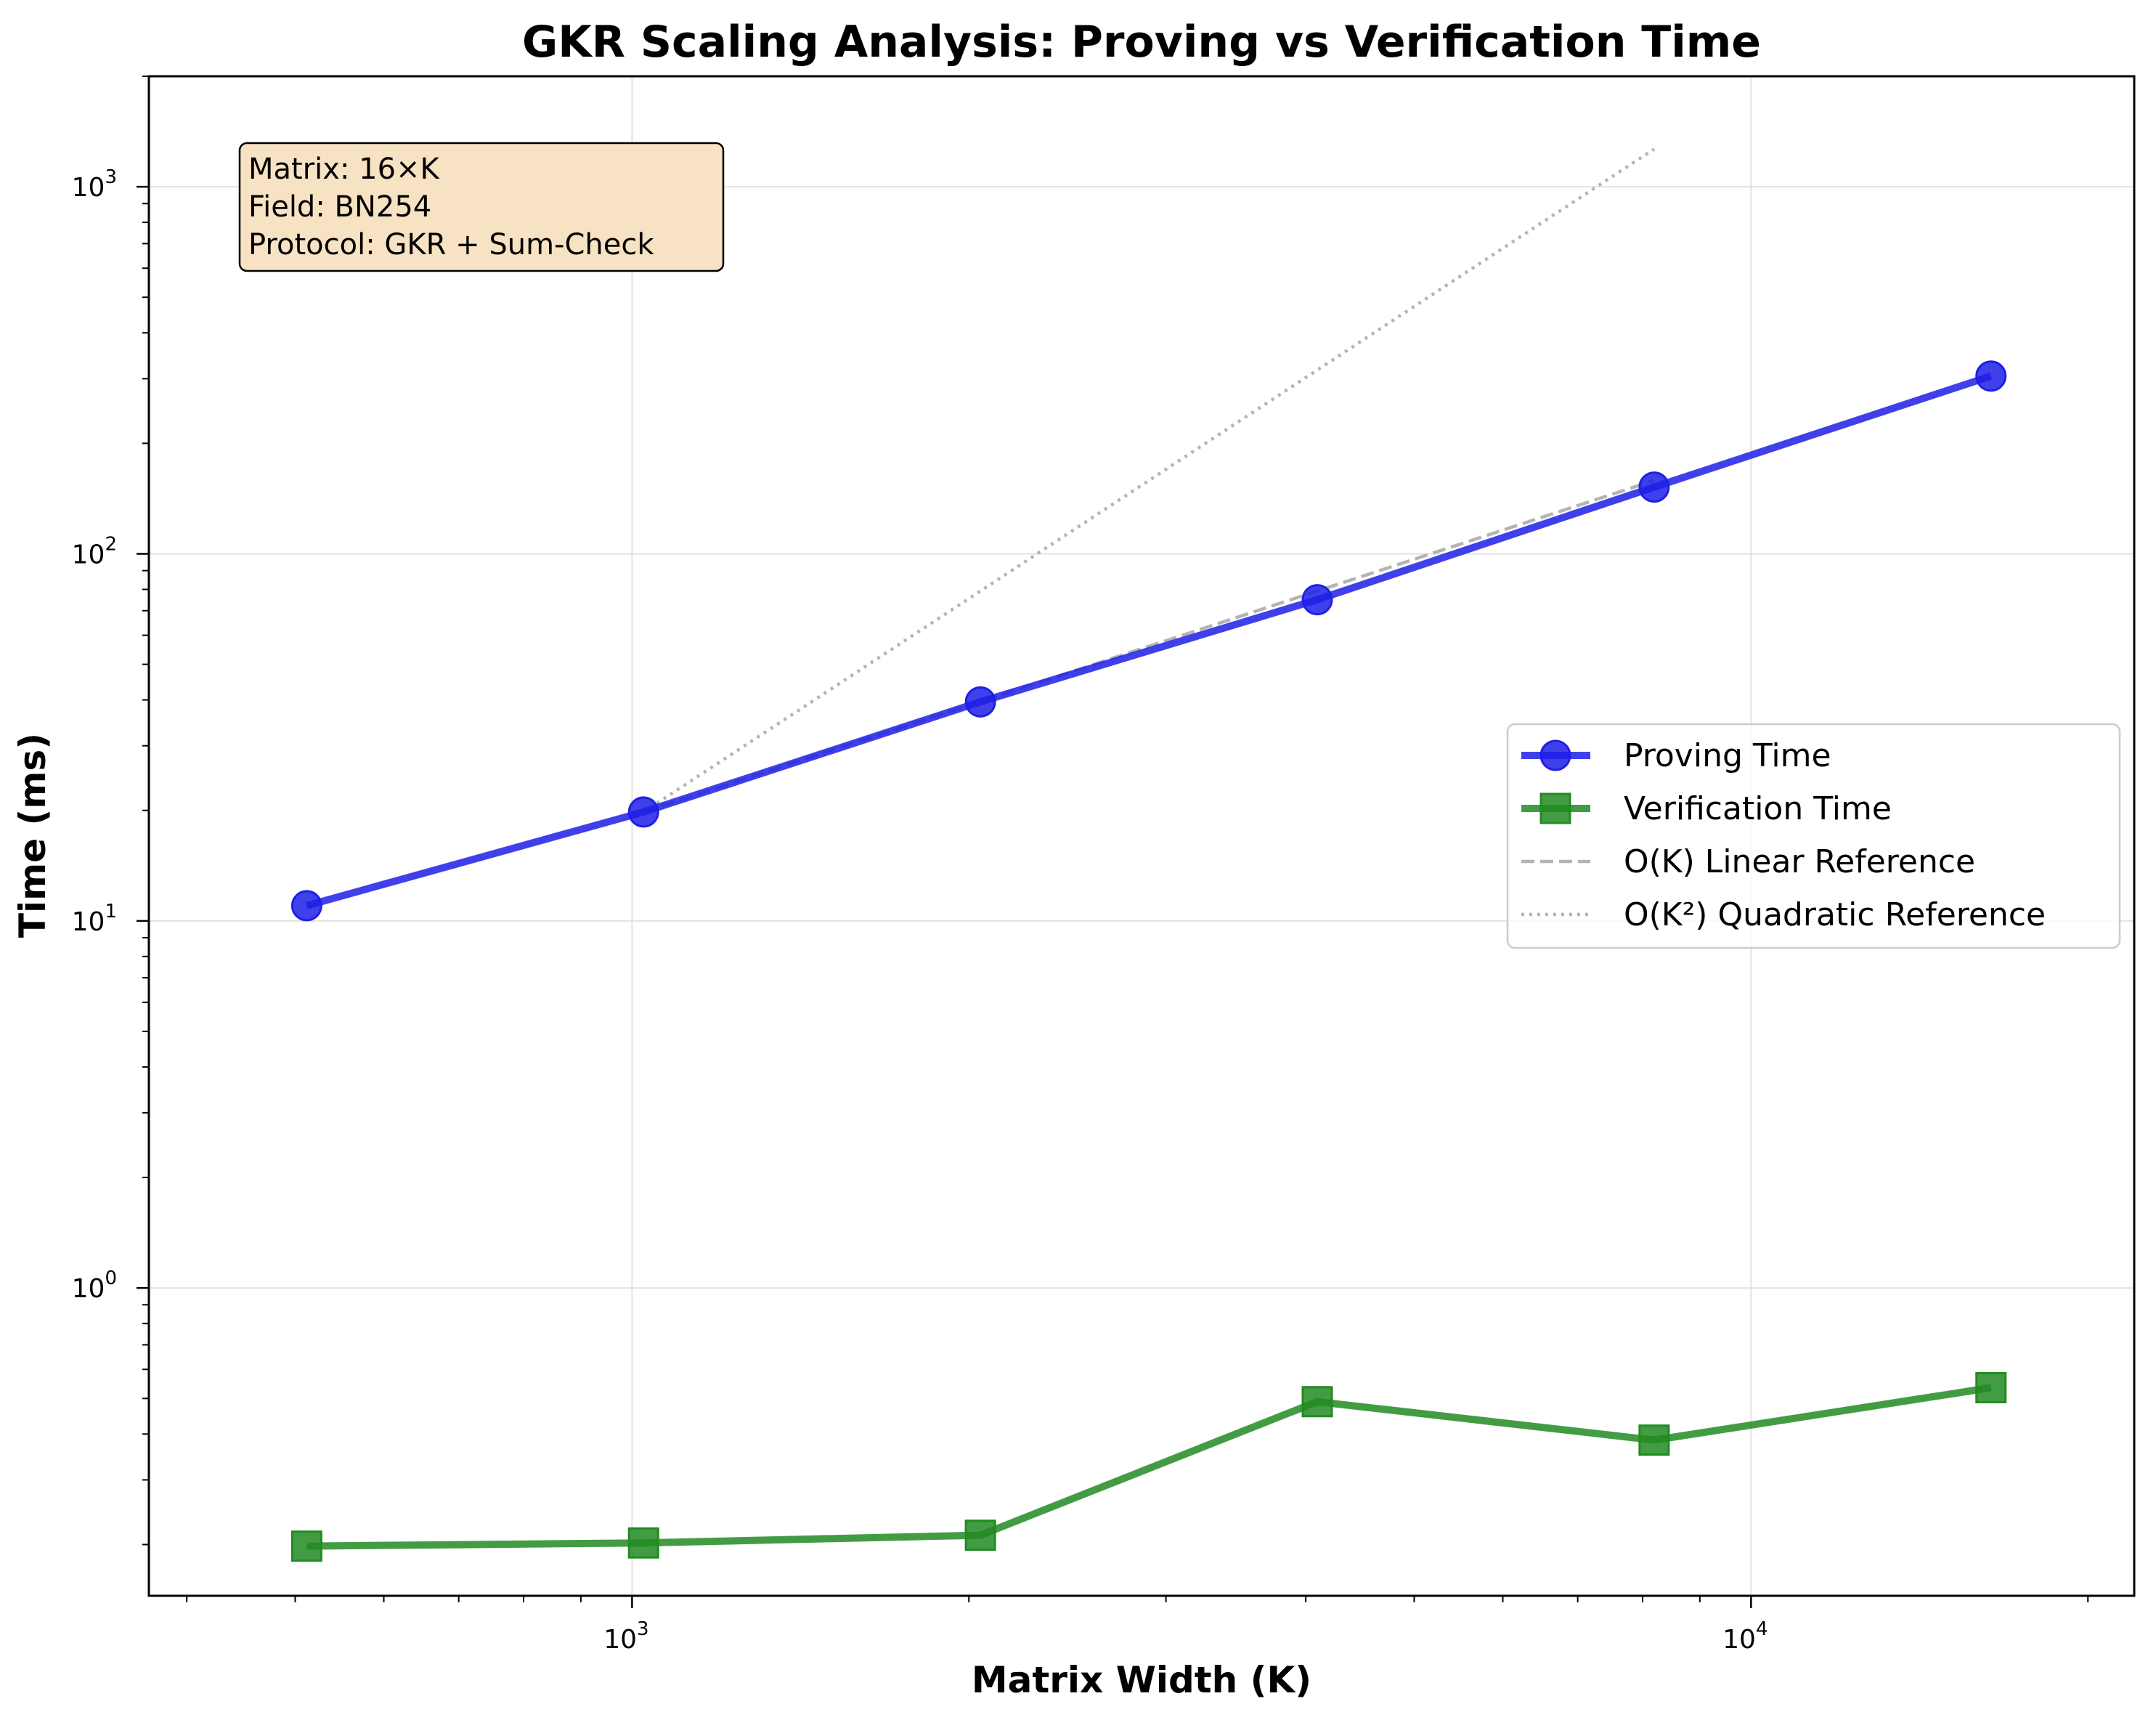  I want to click on legend-label: Verification Time, so click(1758, 809).